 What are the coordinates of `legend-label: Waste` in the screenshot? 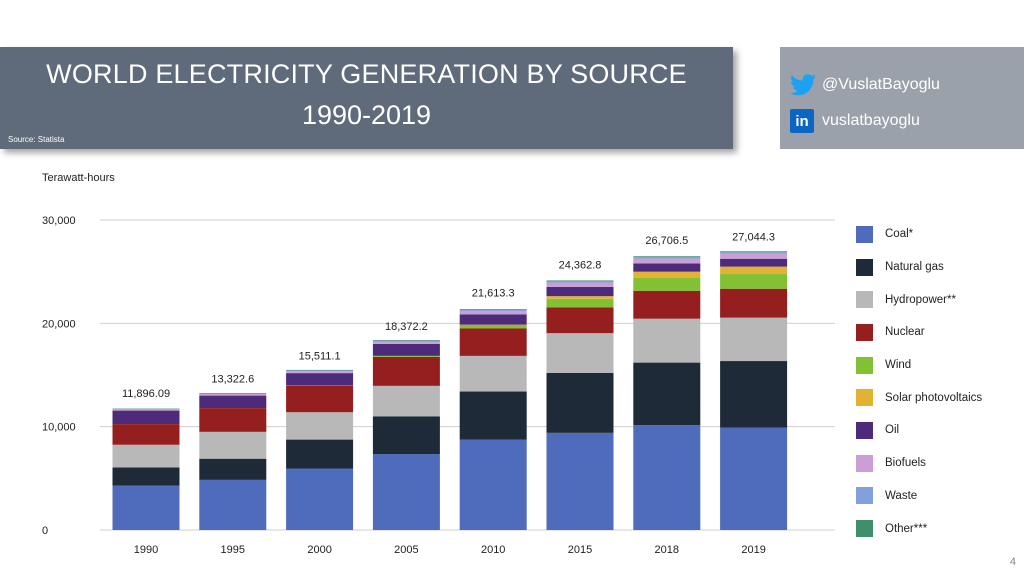 It's located at (901, 495).